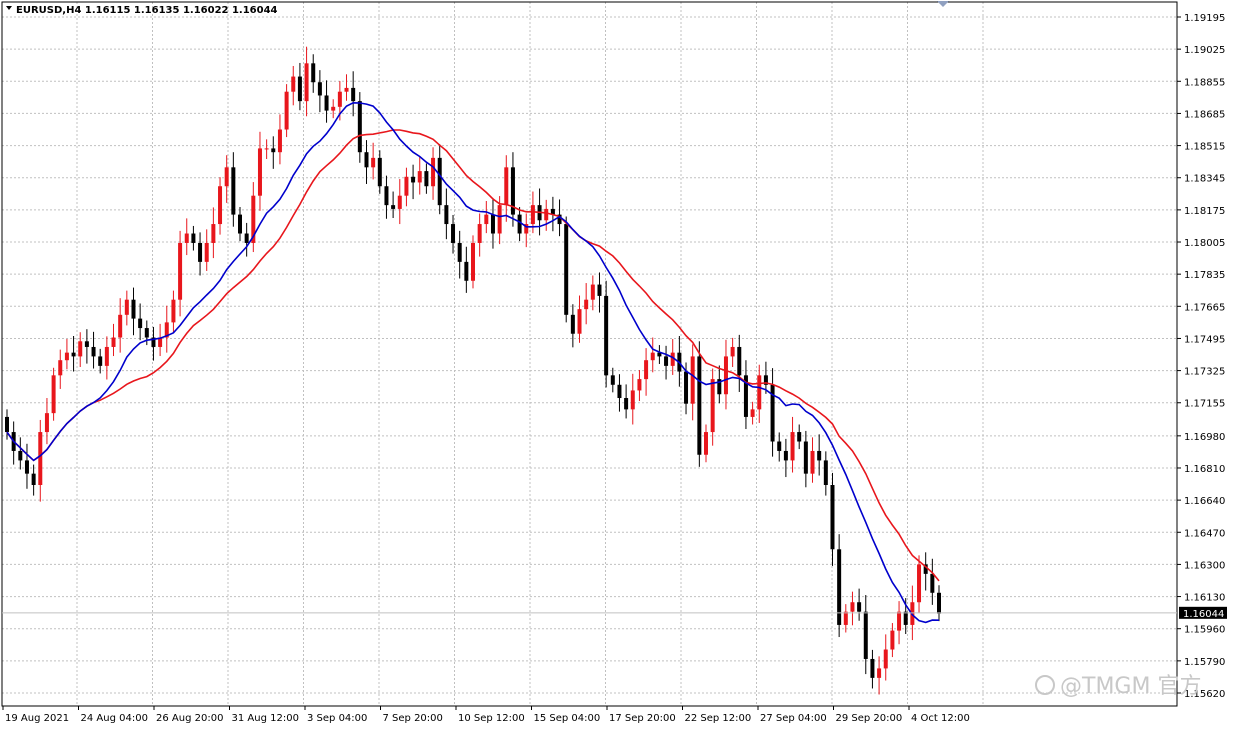 The width and height of the screenshot is (1236, 731). Describe the element at coordinates (189, 718) in the screenshot. I see `time-tick-label: 26 Aug 20:00` at that location.